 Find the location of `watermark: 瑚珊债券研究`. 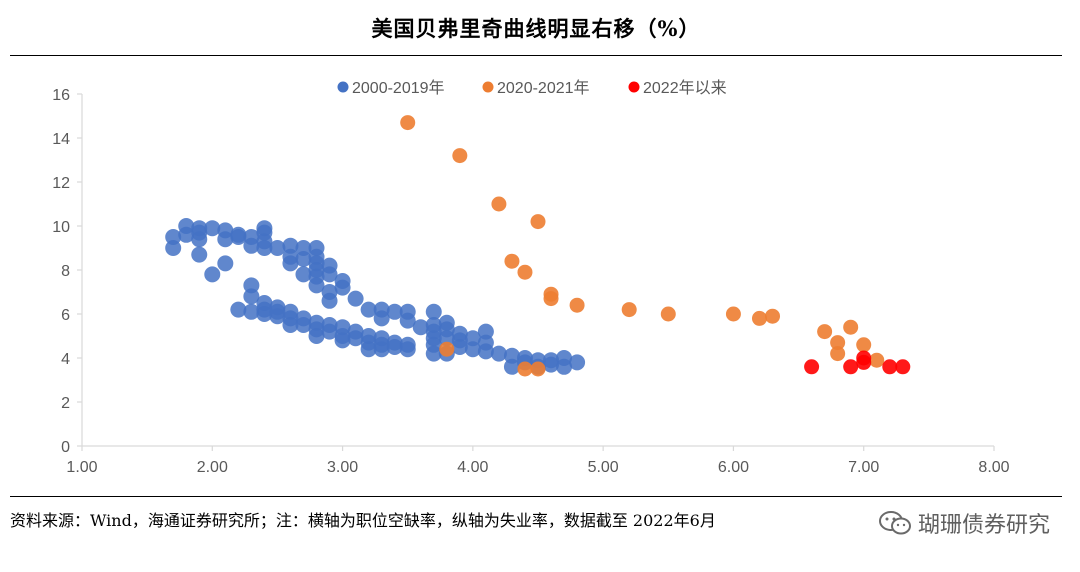

watermark: 瑚珊债券研究 is located at coordinates (964, 523).